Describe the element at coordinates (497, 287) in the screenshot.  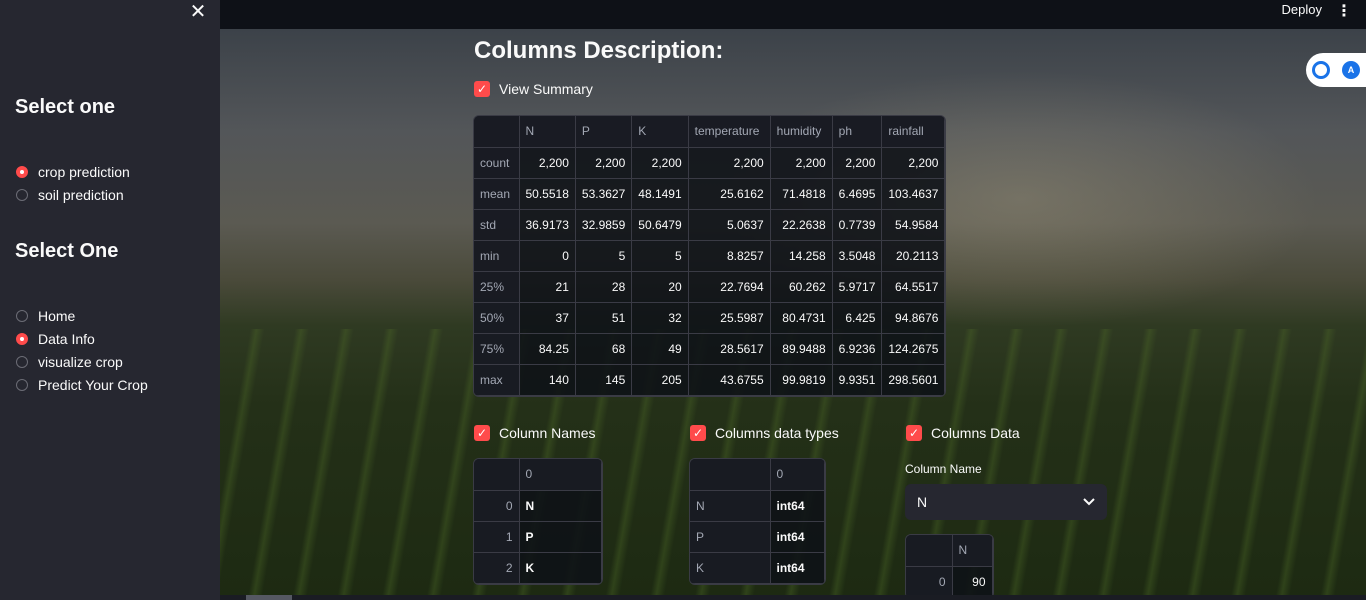
I see `row-index: 25%` at that location.